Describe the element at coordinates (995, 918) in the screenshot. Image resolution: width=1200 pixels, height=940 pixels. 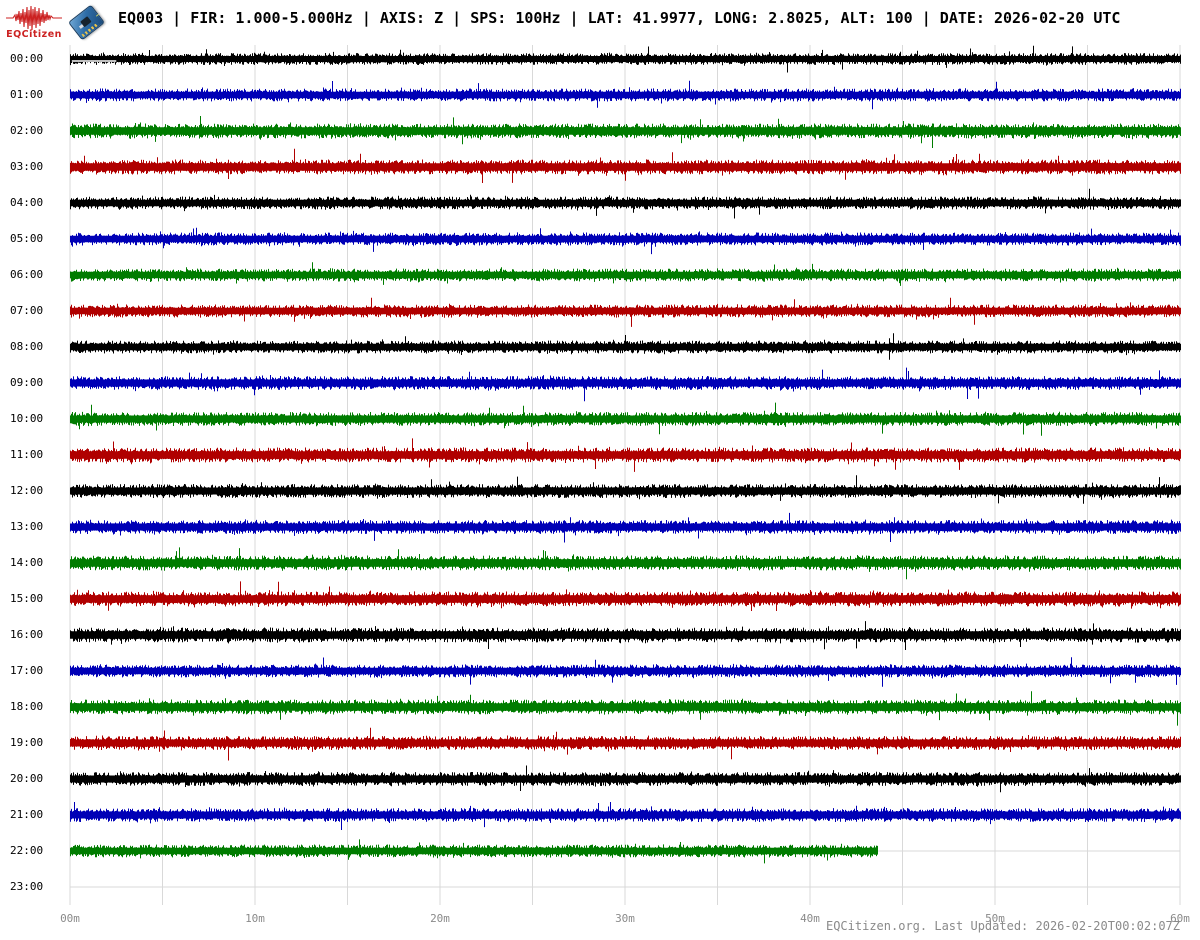
I see `x-tick-label-50m: 50m` at that location.